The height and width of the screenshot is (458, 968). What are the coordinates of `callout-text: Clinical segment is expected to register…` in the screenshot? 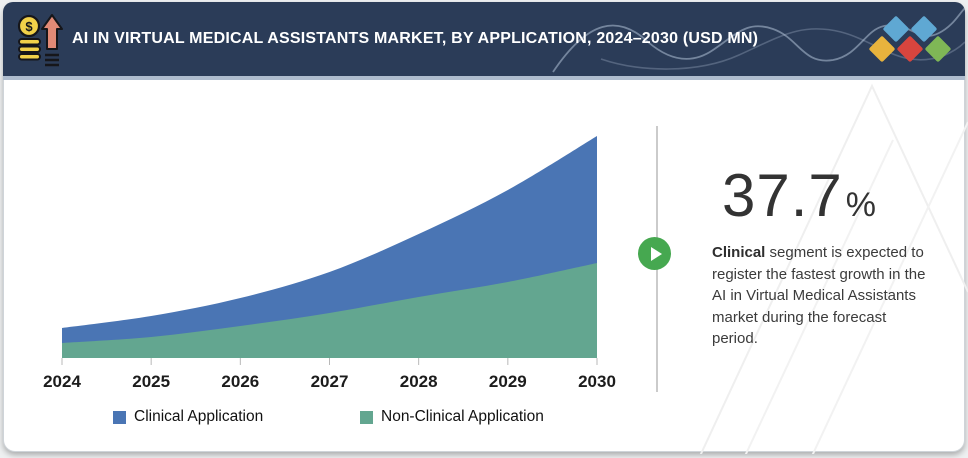 It's located at (821, 296).